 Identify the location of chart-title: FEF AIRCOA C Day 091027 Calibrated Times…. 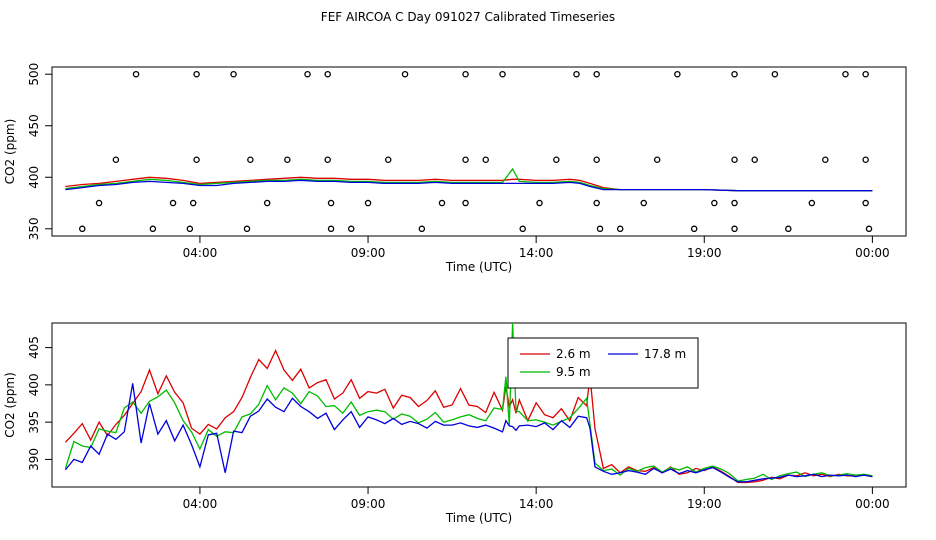
(468, 17).